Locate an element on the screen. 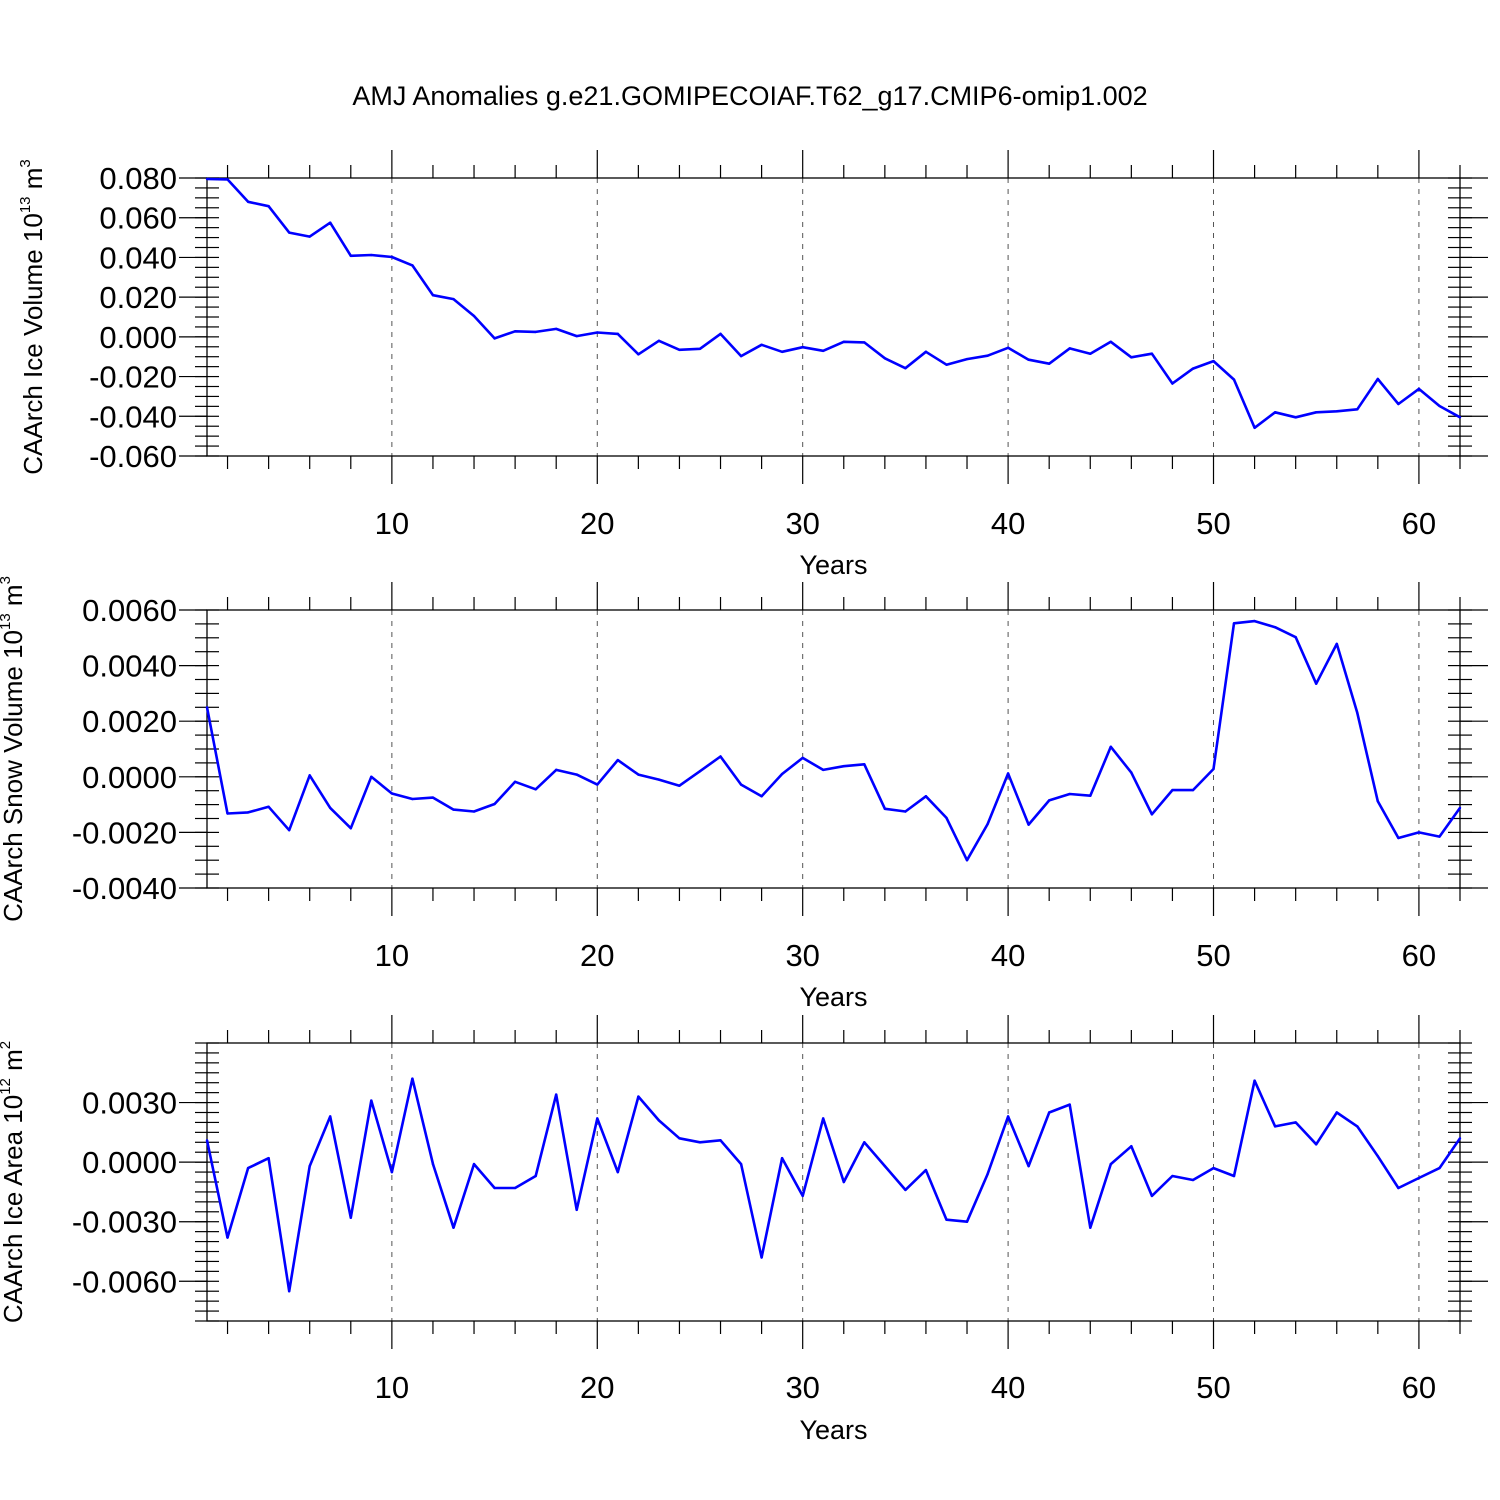 Image resolution: width=1500 pixels, height=1500 pixels. x-tick-label: 60 is located at coordinates (1419, 523).